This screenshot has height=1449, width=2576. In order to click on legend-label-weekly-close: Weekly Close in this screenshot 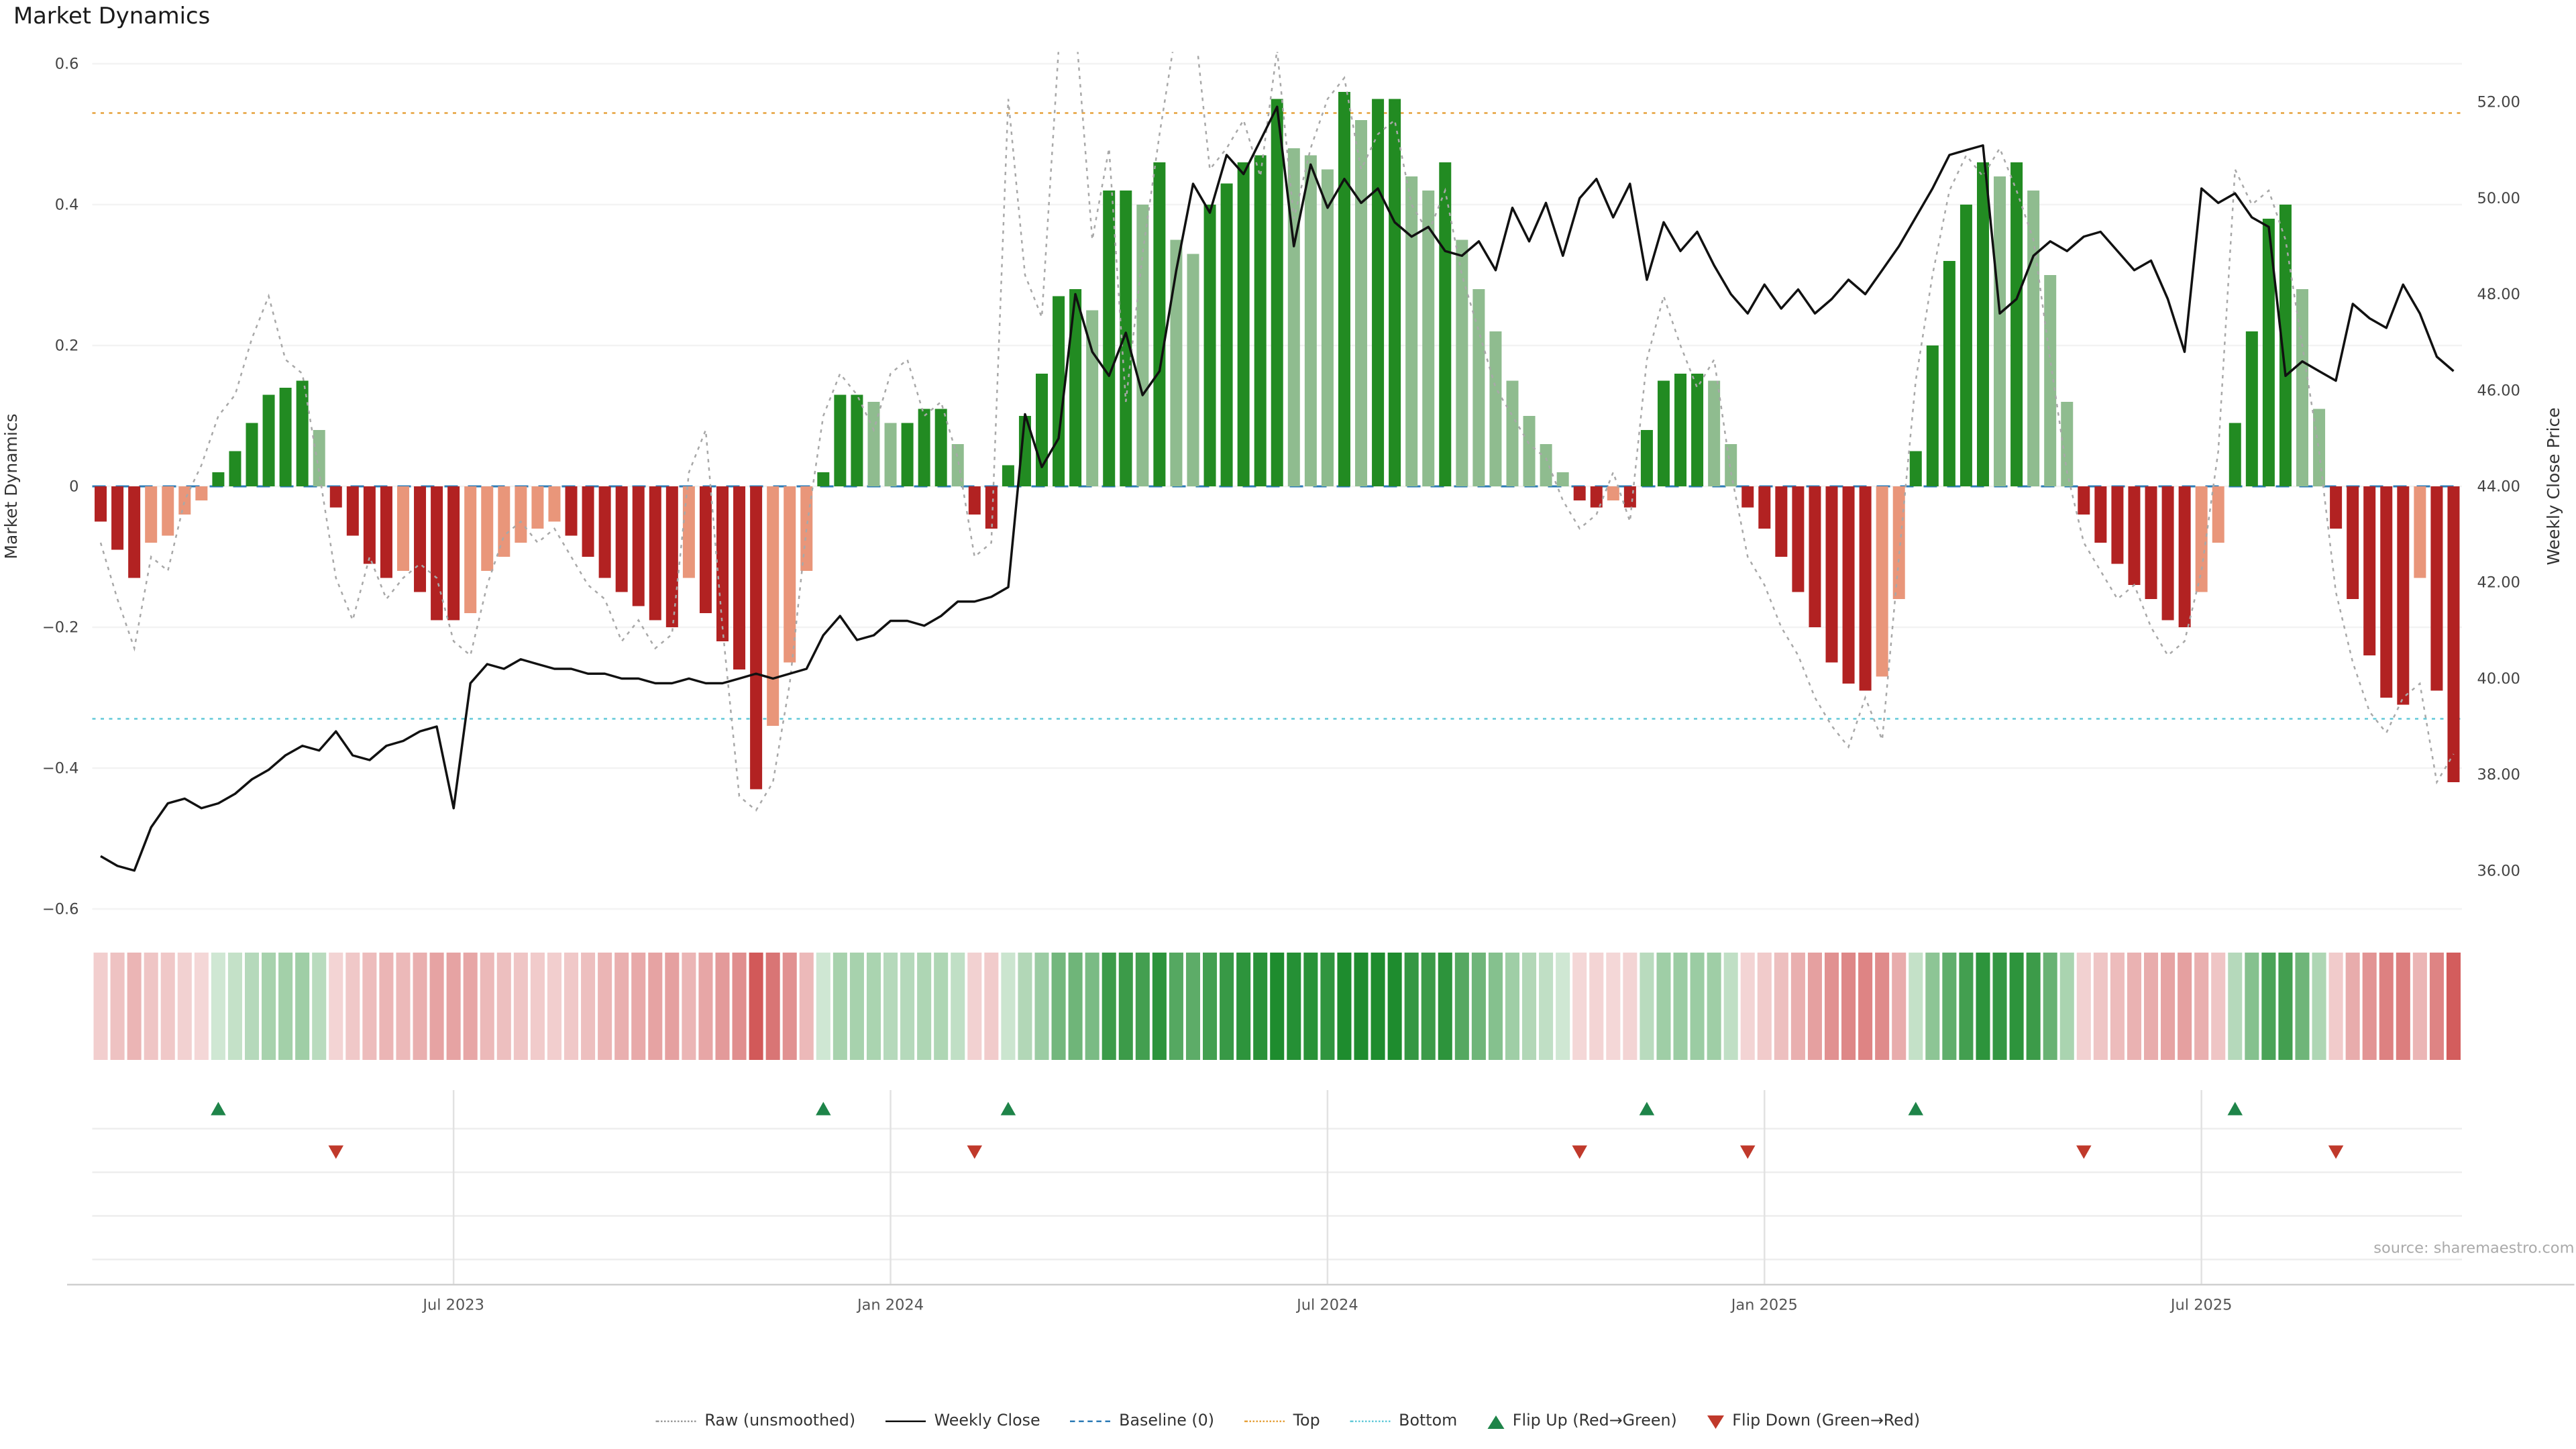, I will do `click(987, 1421)`.